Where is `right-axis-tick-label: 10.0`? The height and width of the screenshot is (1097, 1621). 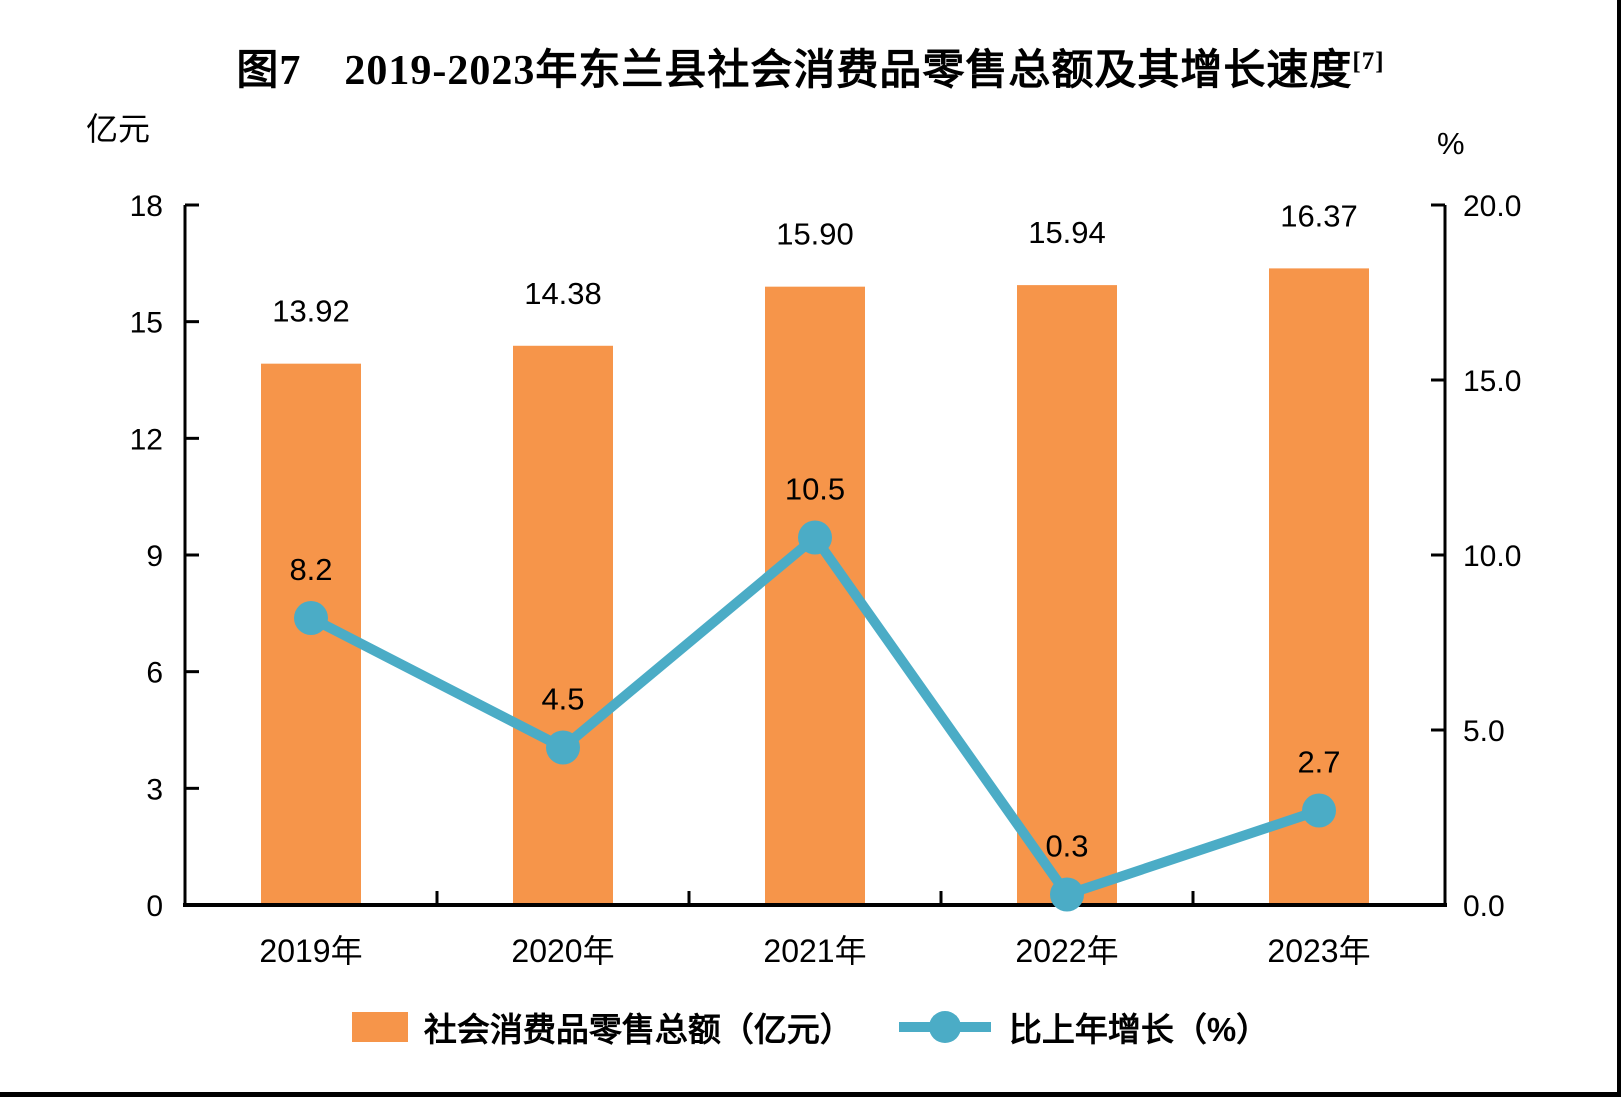 right-axis-tick-label: 10.0 is located at coordinates (1492, 556).